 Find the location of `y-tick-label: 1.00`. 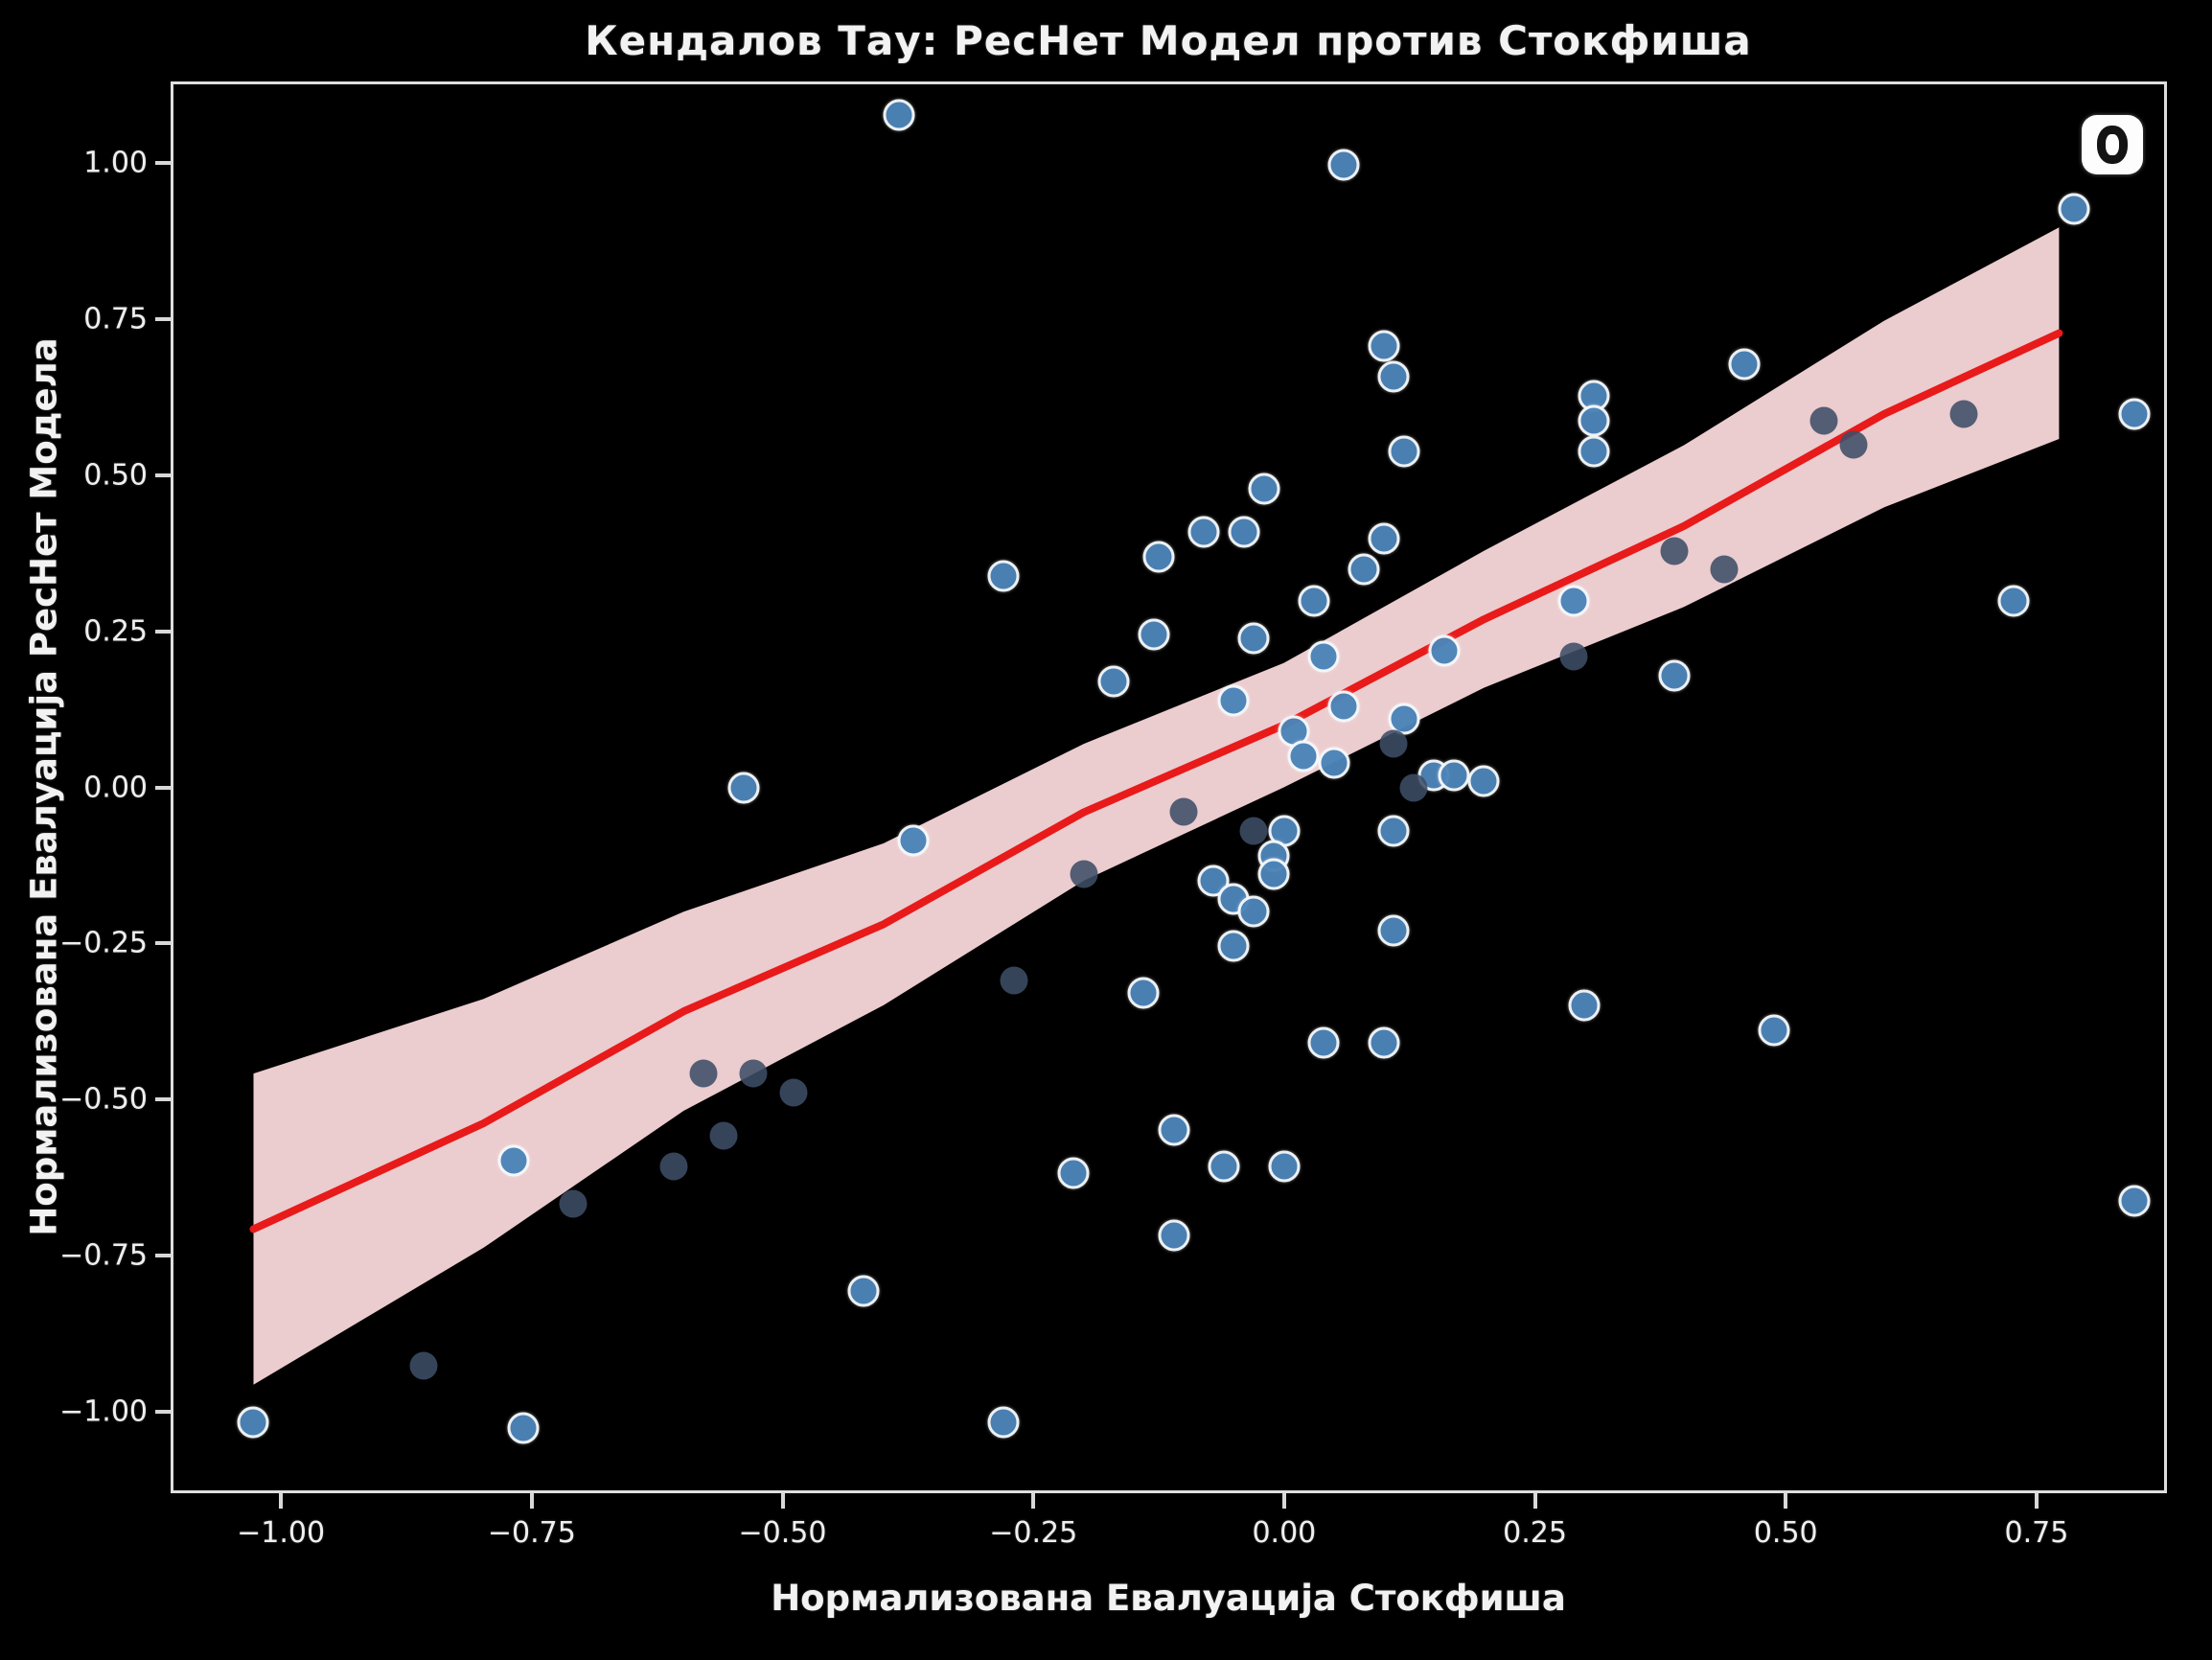

y-tick-label: 1.00 is located at coordinates (116, 163).